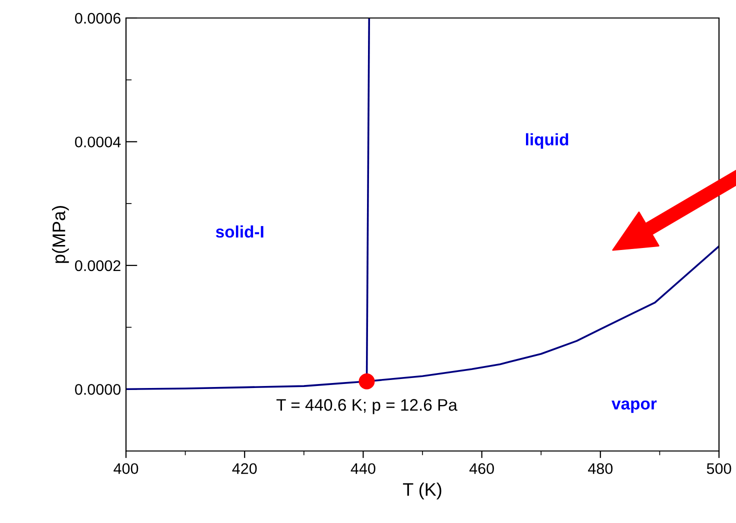 The width and height of the screenshot is (736, 523). Describe the element at coordinates (367, 406) in the screenshot. I see `annotation: T = 440.6 K; p = 12.6 Pa` at that location.